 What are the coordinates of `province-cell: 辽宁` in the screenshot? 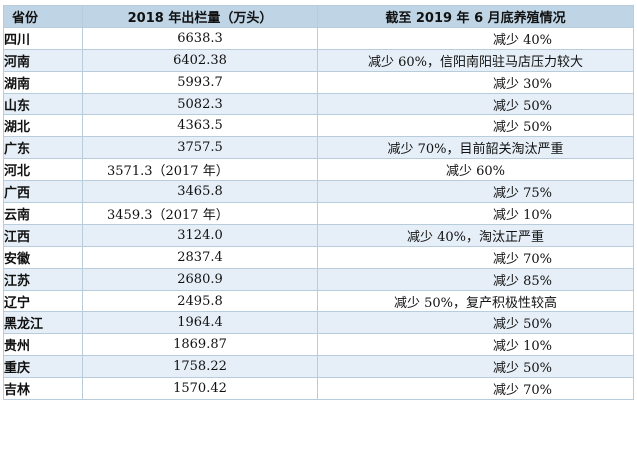 It's located at (43, 301).